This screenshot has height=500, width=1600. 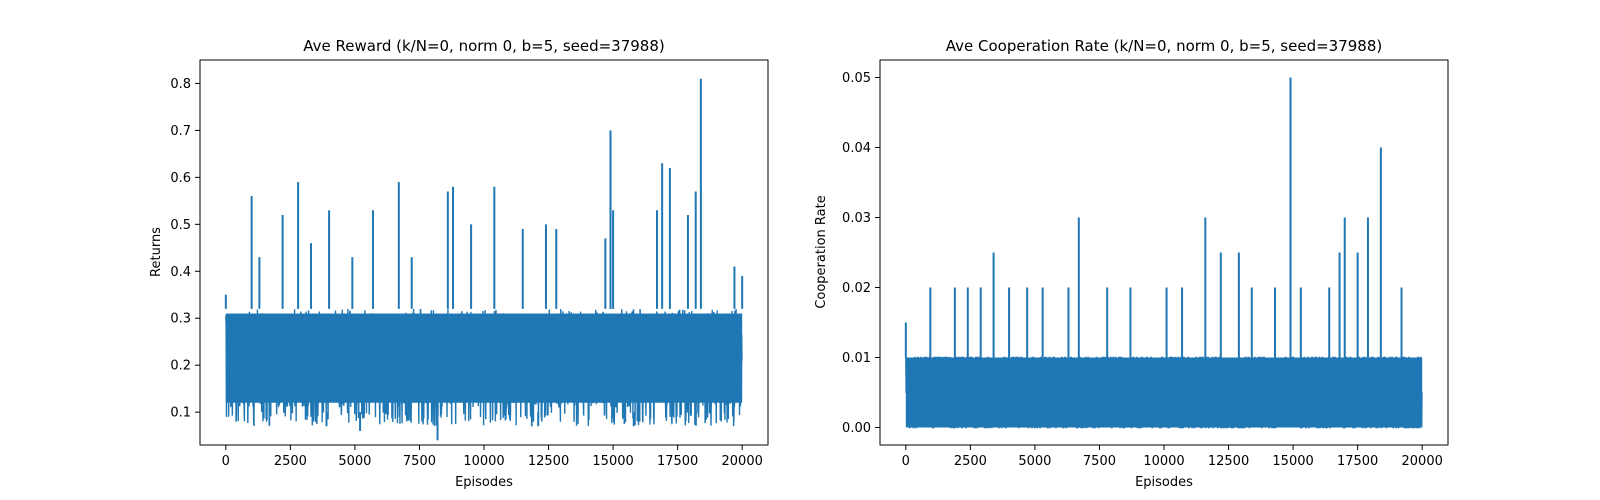 I want to click on cooperation-x-tick-label: 10000, so click(x=1163, y=461).